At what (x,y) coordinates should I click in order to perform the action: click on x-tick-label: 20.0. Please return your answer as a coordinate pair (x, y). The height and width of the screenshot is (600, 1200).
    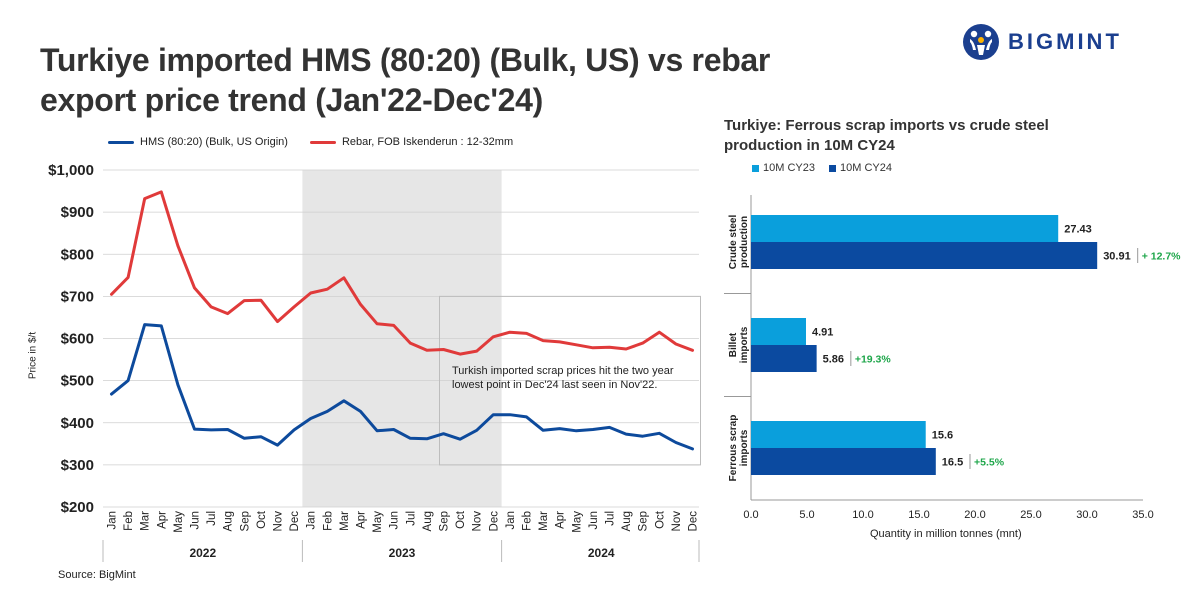
    Looking at the image, I should click on (974, 515).